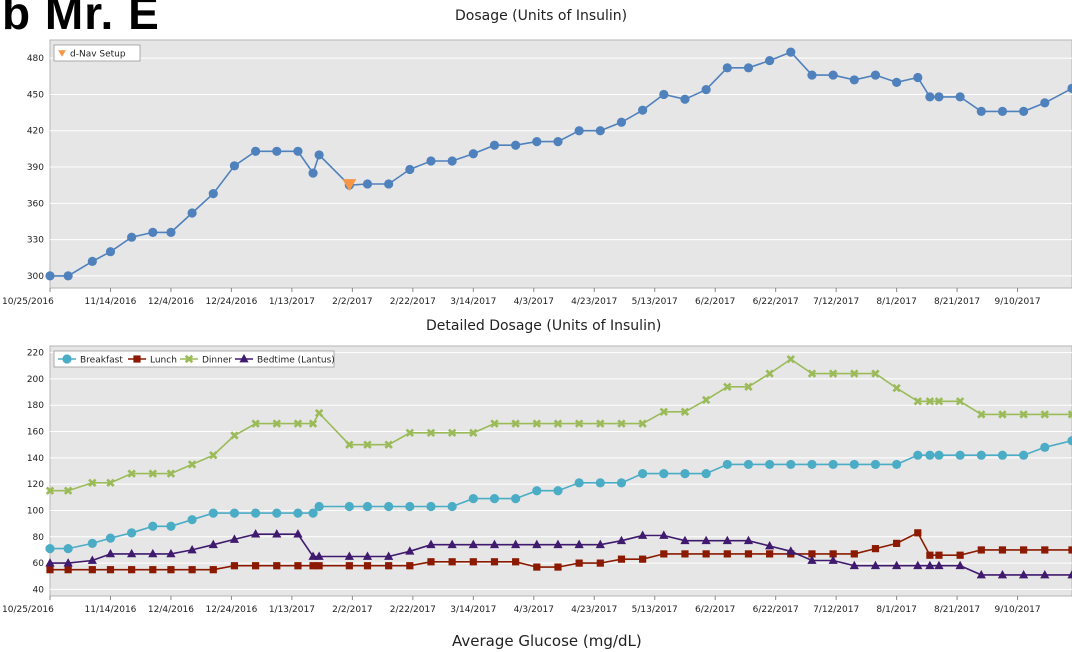 The height and width of the screenshot is (652, 1072). What do you see at coordinates (35, 459) in the screenshot?
I see `y-tick-label: 140` at bounding box center [35, 459].